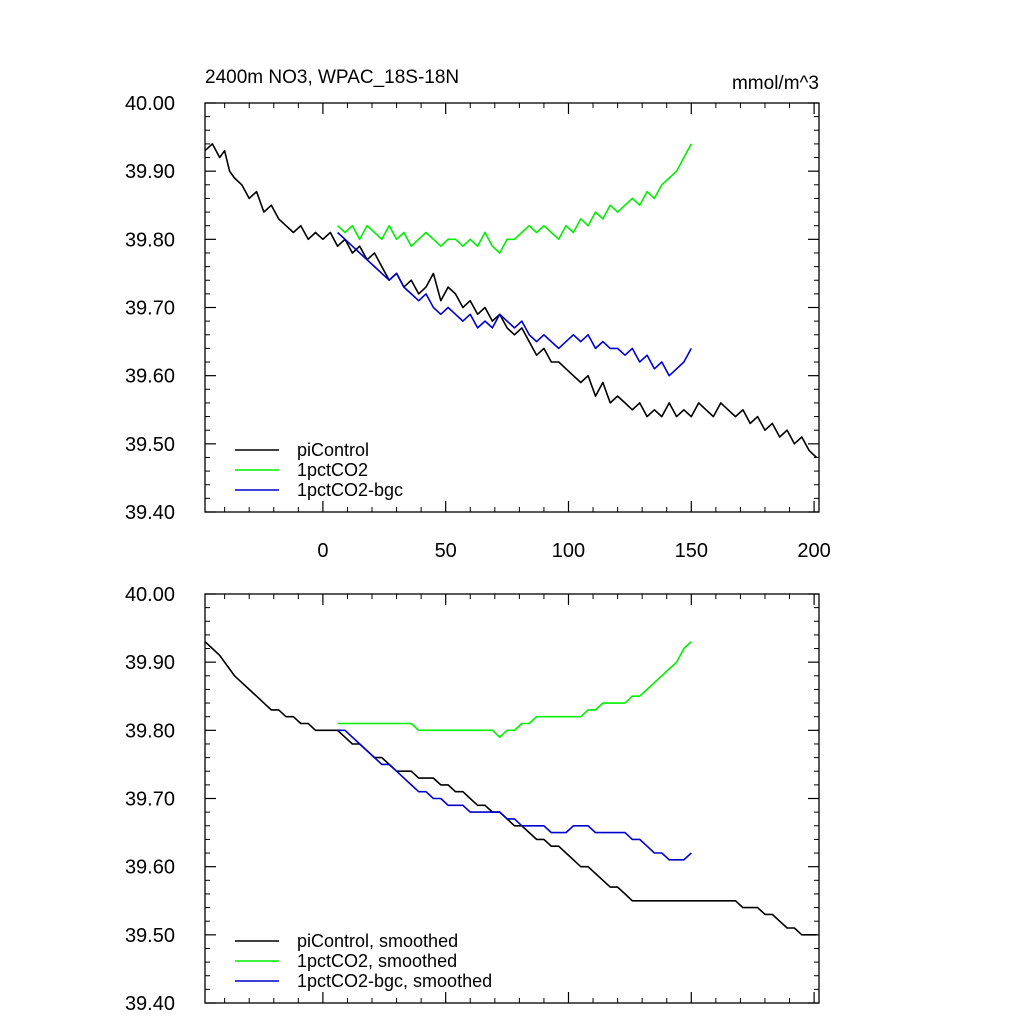 The width and height of the screenshot is (1024, 1024). I want to click on top-ytick-label: 39.50, so click(150, 445).